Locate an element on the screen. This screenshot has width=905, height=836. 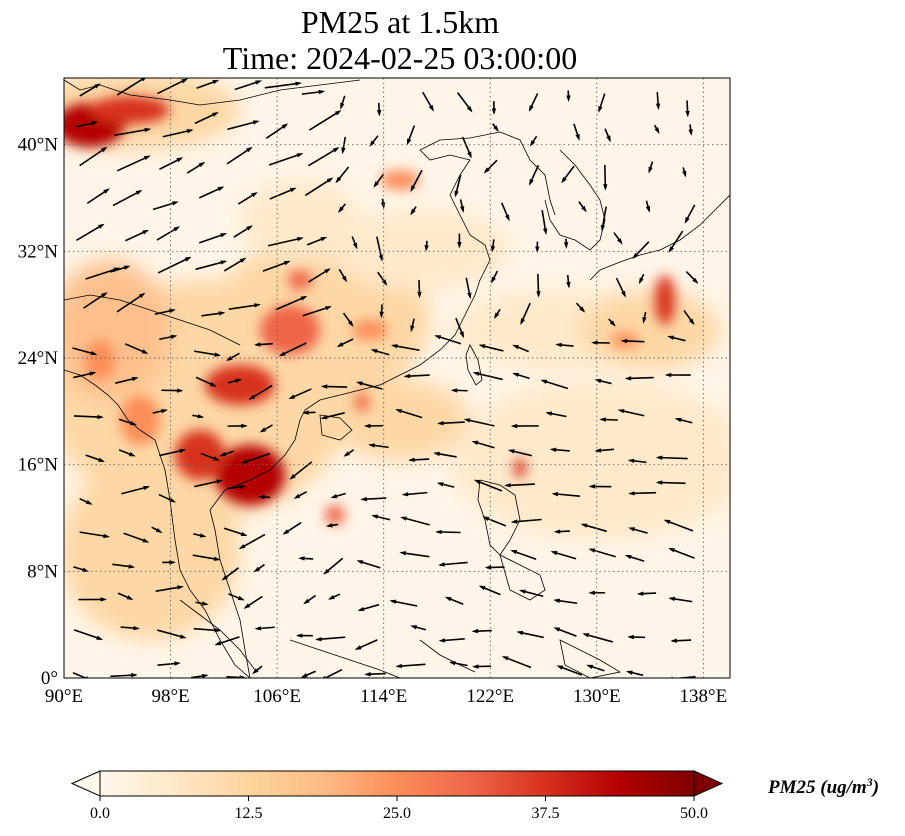
lat-tick-label: 8°N is located at coordinates (42, 571).